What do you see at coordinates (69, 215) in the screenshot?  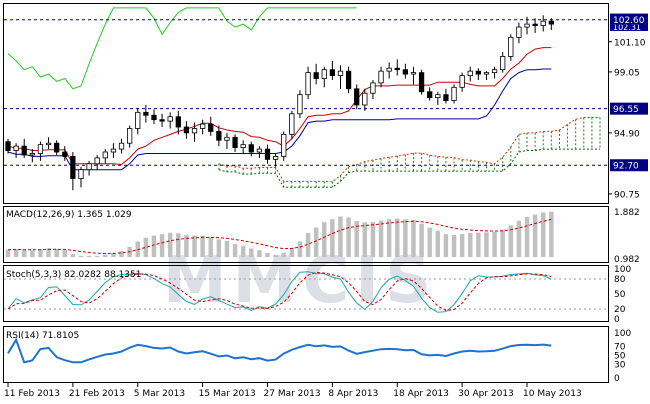 I see `macd-label: MACD(12,26,9) 1.365 1.029` at bounding box center [69, 215].